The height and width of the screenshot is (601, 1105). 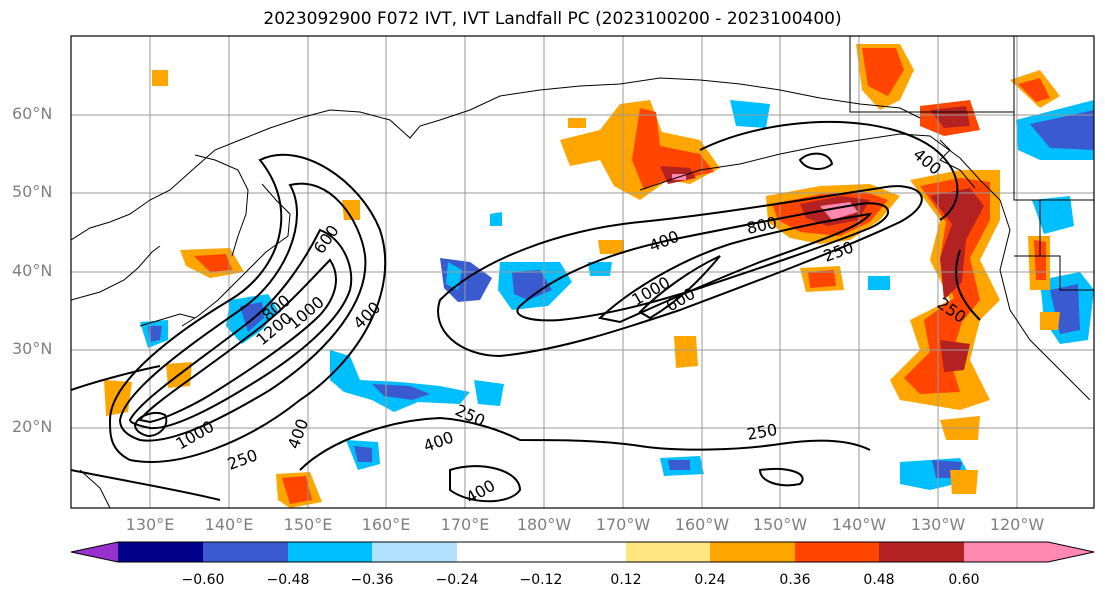 What do you see at coordinates (288, 580) in the screenshot?
I see `colorbar-tick-label: −0.48` at bounding box center [288, 580].